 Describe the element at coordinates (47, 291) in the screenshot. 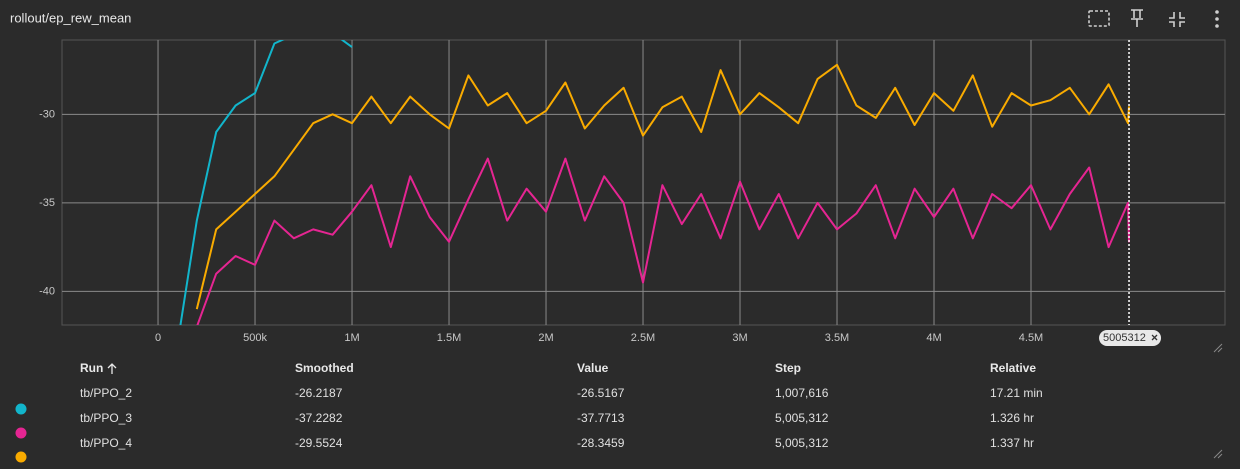

I see `y-tick-label: -40` at that location.